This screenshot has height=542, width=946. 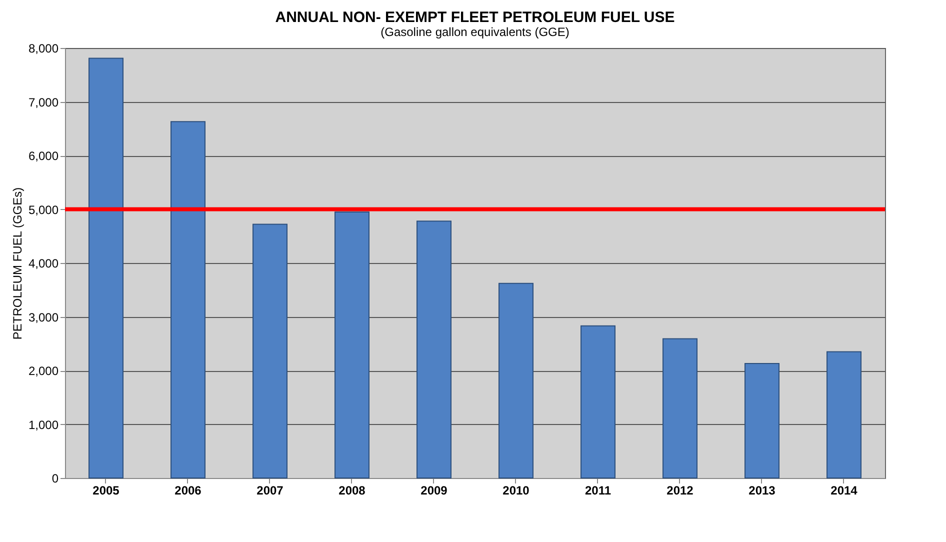 I want to click on chart-title: ANNUAL NON- EXEMPT FLEET PETROLEUM FUEL USE, so click(x=475, y=17).